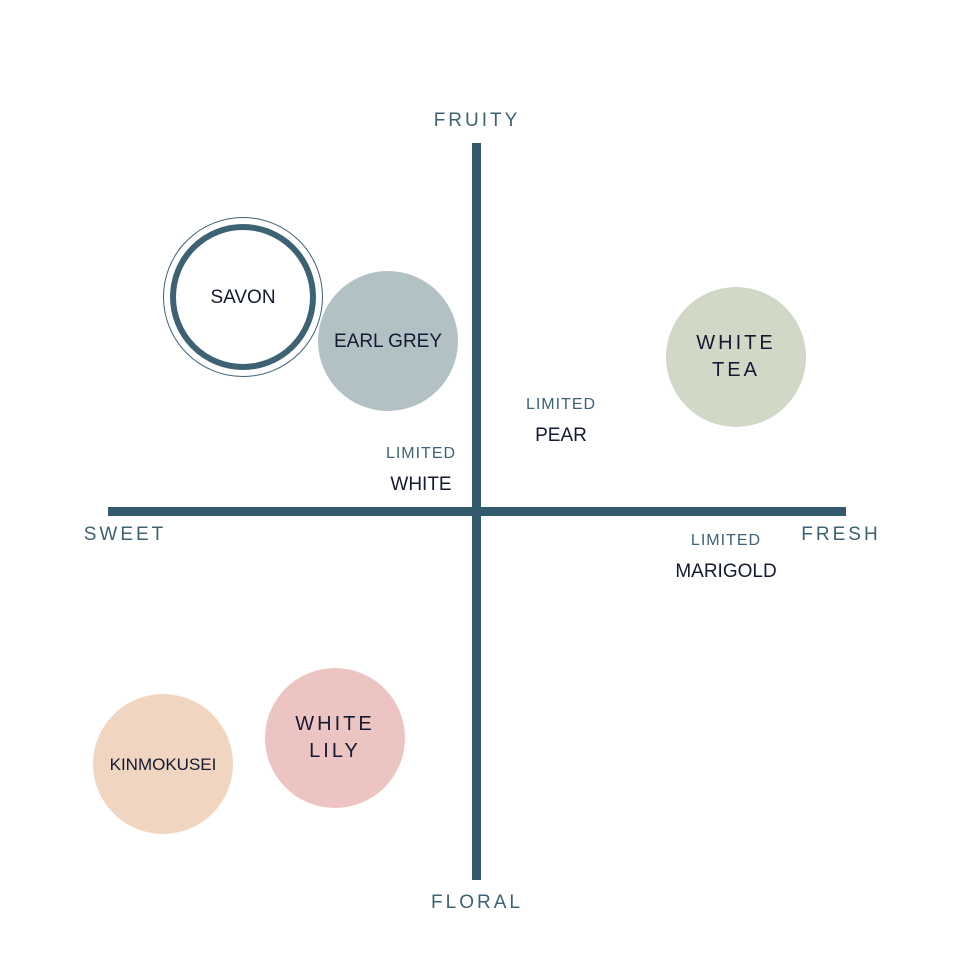  What do you see at coordinates (726, 571) in the screenshot?
I see `limited-name: MARIGOLD` at bounding box center [726, 571].